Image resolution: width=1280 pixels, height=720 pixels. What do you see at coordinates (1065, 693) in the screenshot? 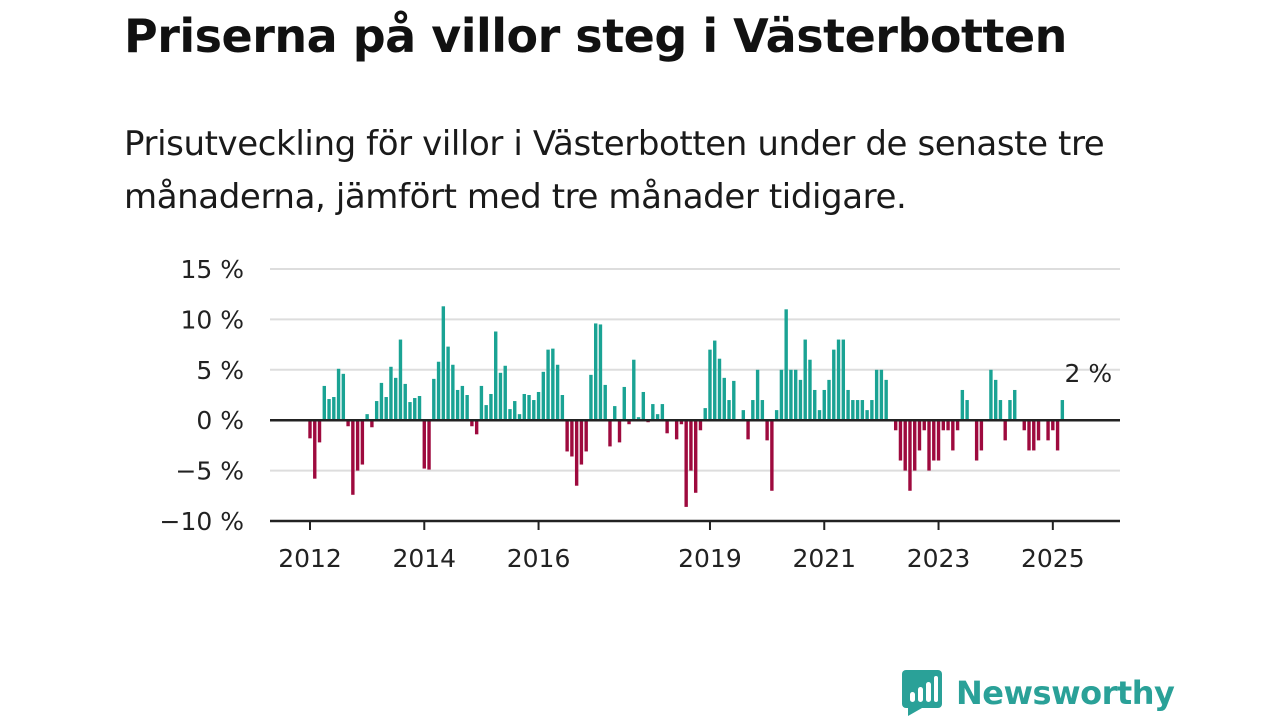
I see `brand-name: Newsworthy` at bounding box center [1065, 693].